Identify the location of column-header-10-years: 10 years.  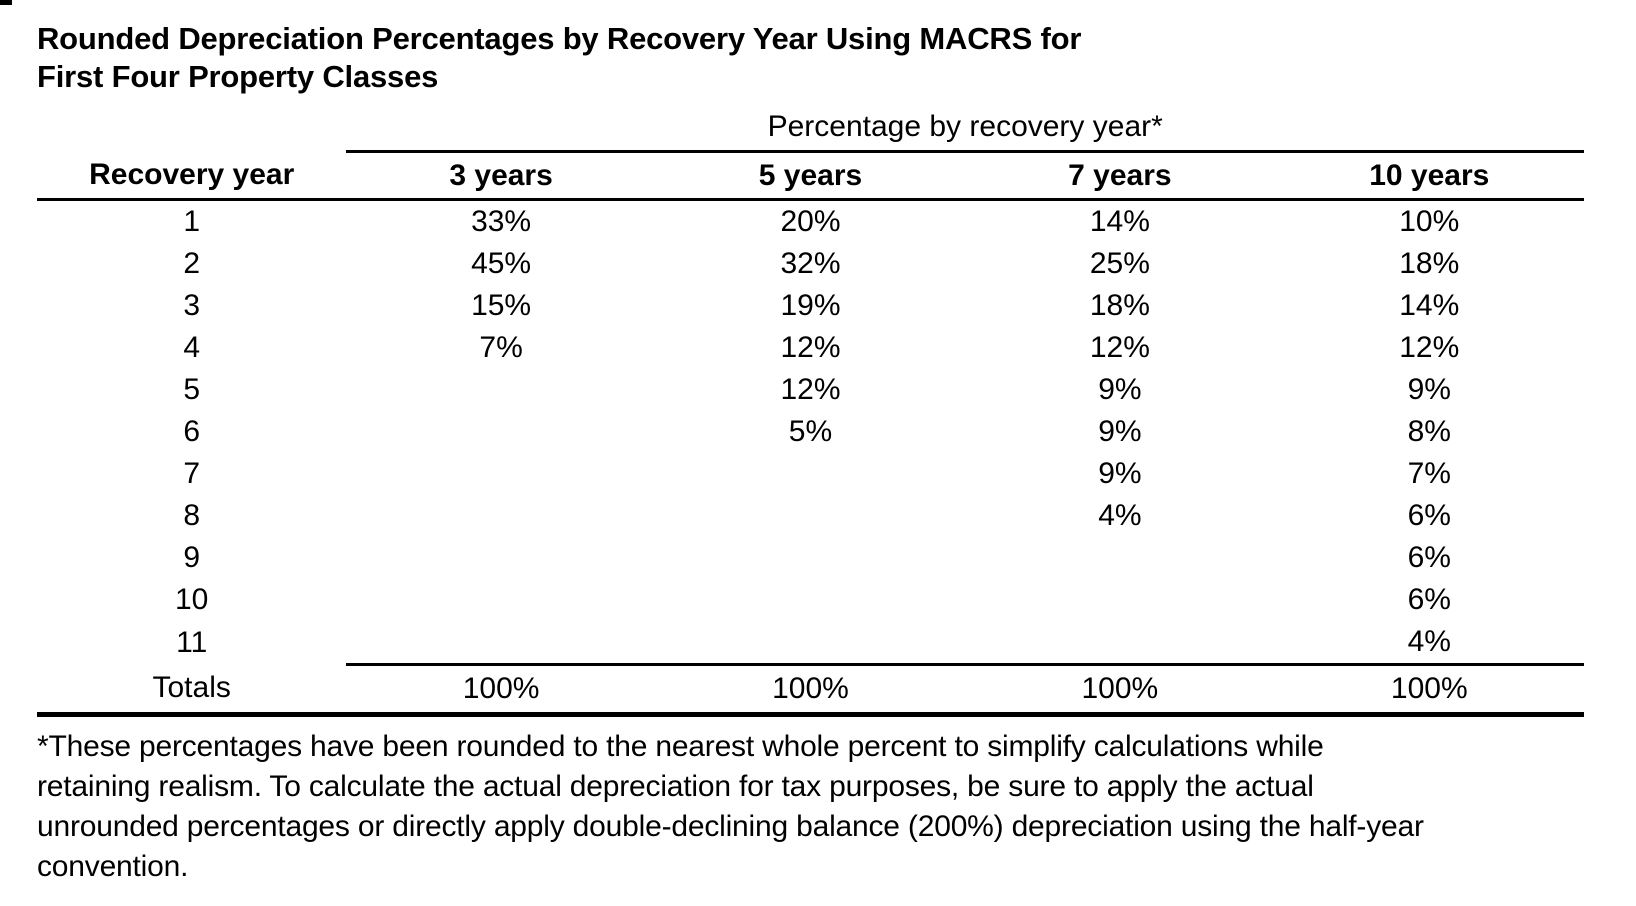
(1429, 176).